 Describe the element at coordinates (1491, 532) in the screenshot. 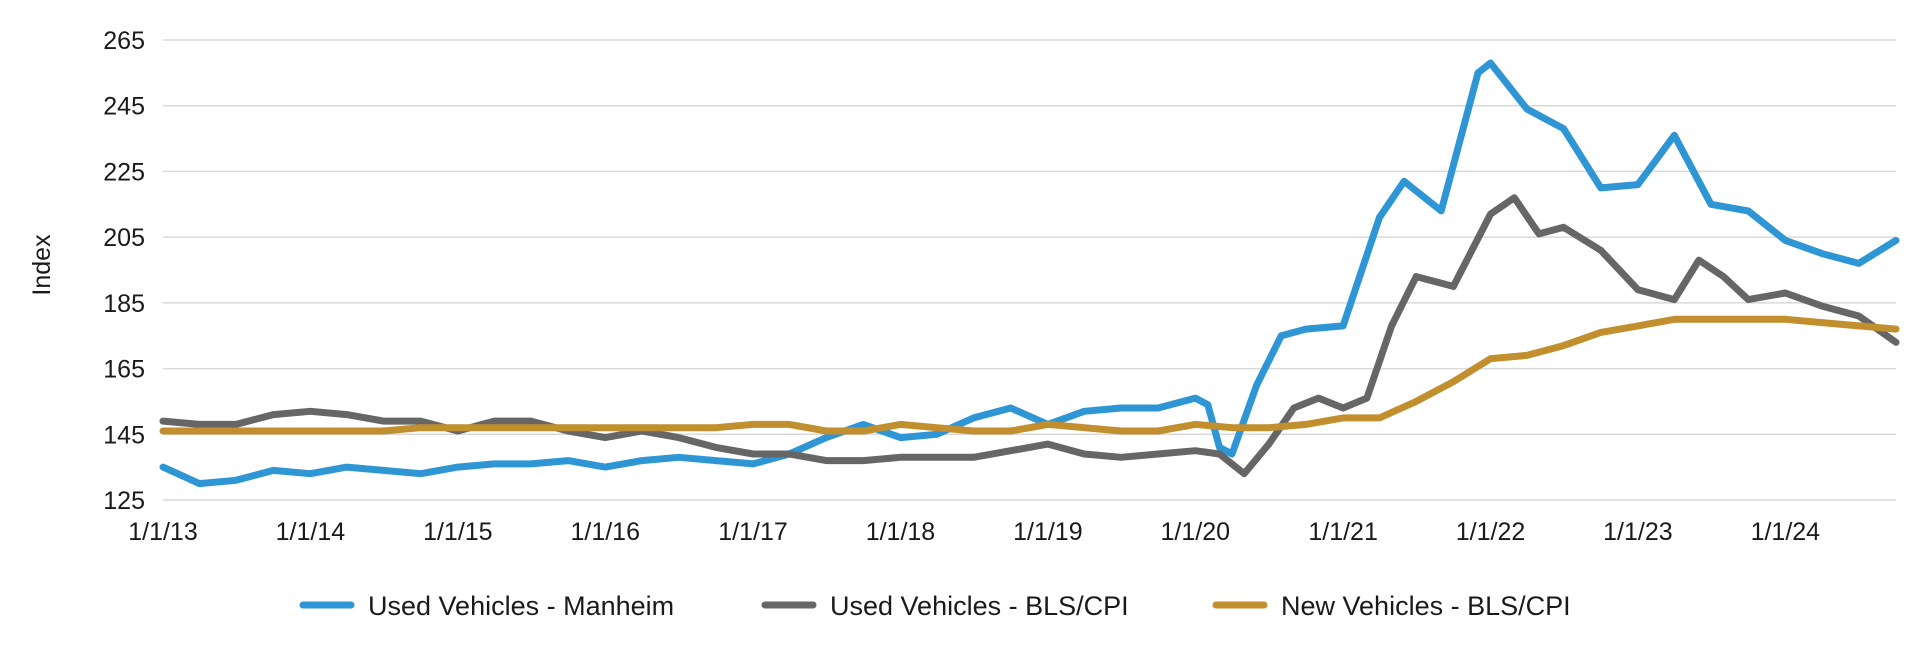

I see `x-tick-label: 1/1/22` at that location.